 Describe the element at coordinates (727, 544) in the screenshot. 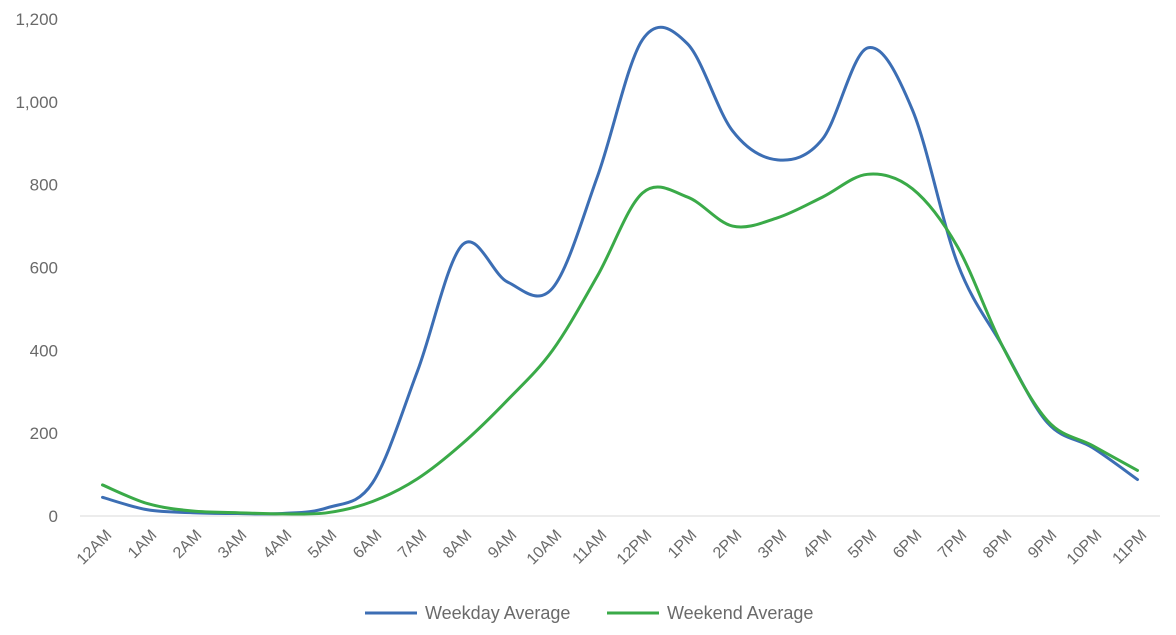

I see `x-tick-label: 2PM` at that location.